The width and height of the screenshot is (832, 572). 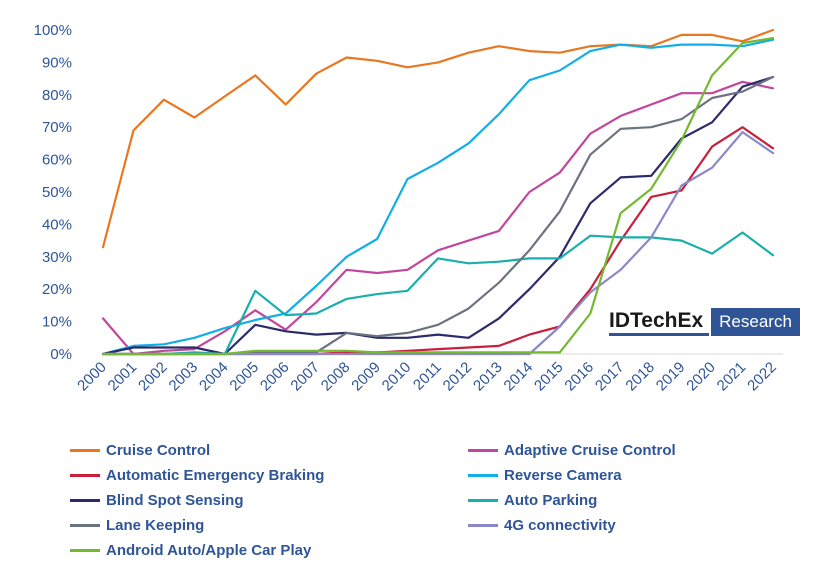 I want to click on y-tick-label: 20%, so click(x=57, y=289).